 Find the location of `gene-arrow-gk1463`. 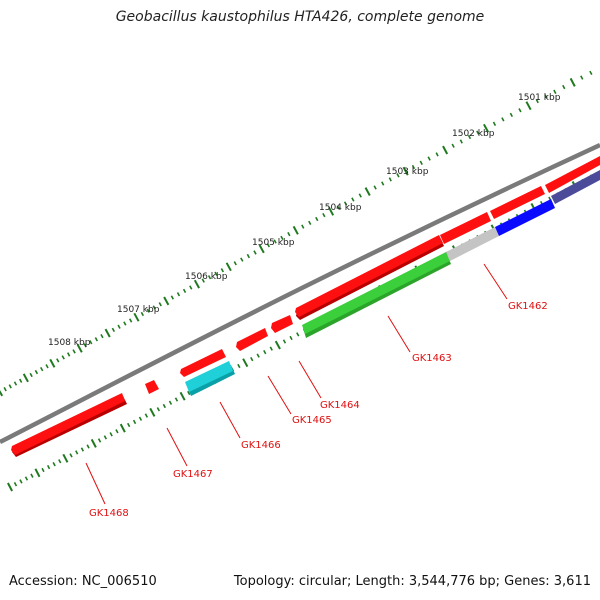

gene-arrow-gk1463 is located at coordinates (376, 293).